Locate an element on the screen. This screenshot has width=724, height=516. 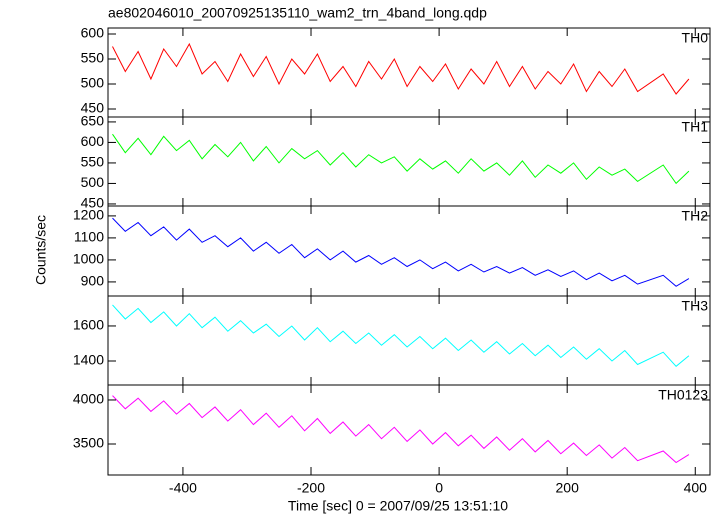
y-tick-label: 4000 is located at coordinates (88, 399).